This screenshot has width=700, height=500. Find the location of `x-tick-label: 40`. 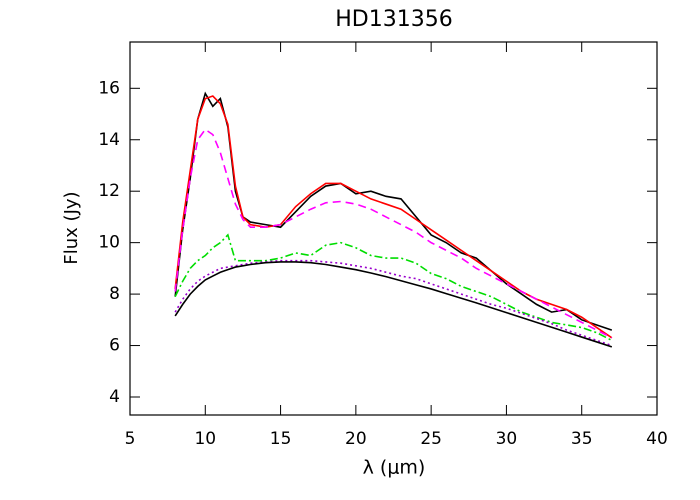

x-tick-label: 40 is located at coordinates (657, 439).